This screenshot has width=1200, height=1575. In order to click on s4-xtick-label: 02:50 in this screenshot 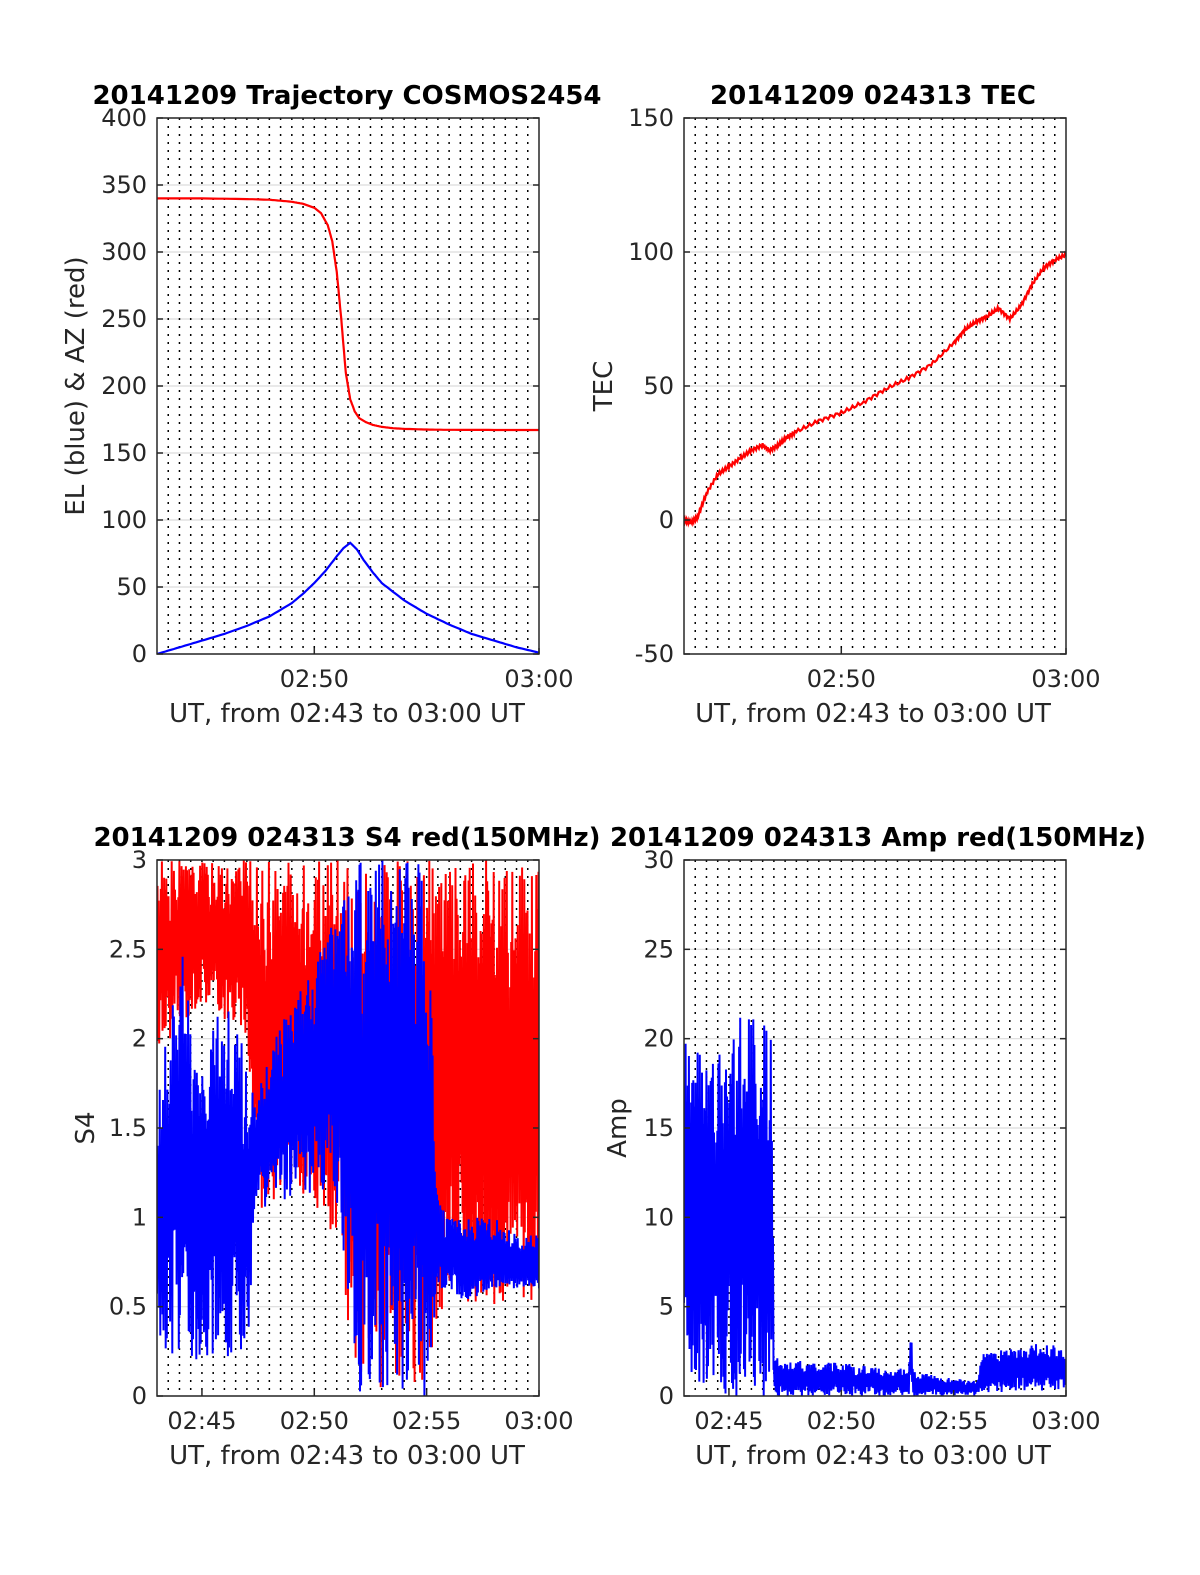, I will do `click(314, 1421)`.